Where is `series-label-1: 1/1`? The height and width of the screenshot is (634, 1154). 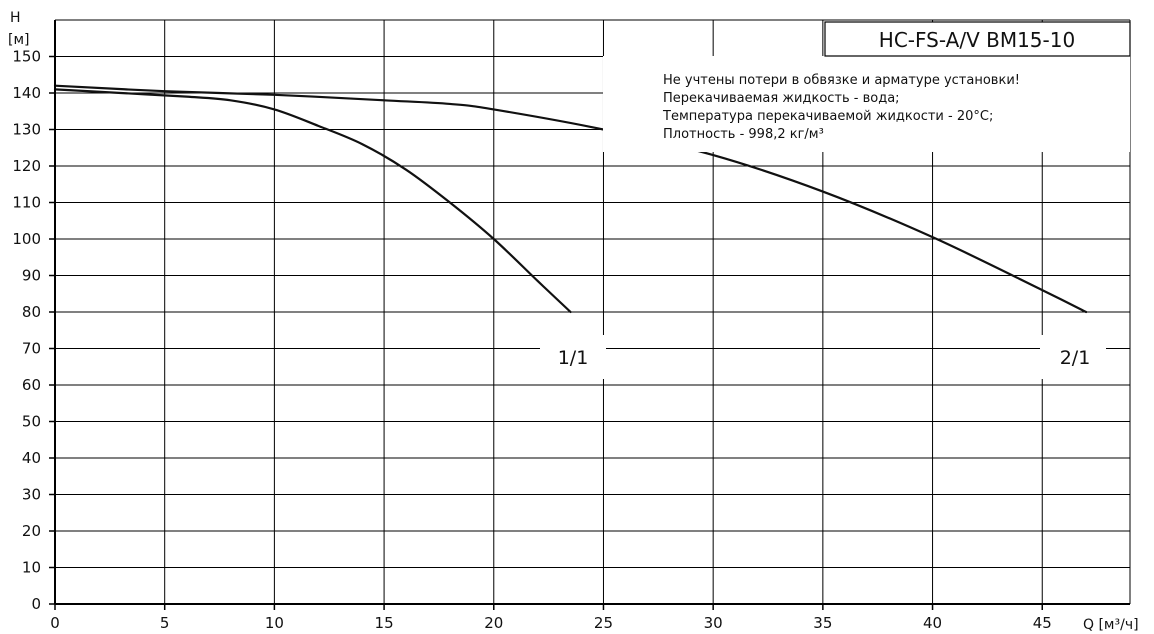
series-label-1: 1/1 is located at coordinates (573, 358).